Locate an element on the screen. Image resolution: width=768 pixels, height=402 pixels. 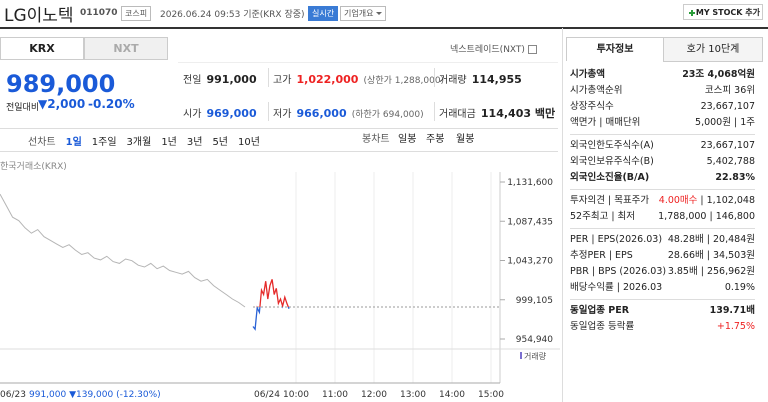
info-row: 동일업종 등락률 +1.75% is located at coordinates (662, 327).